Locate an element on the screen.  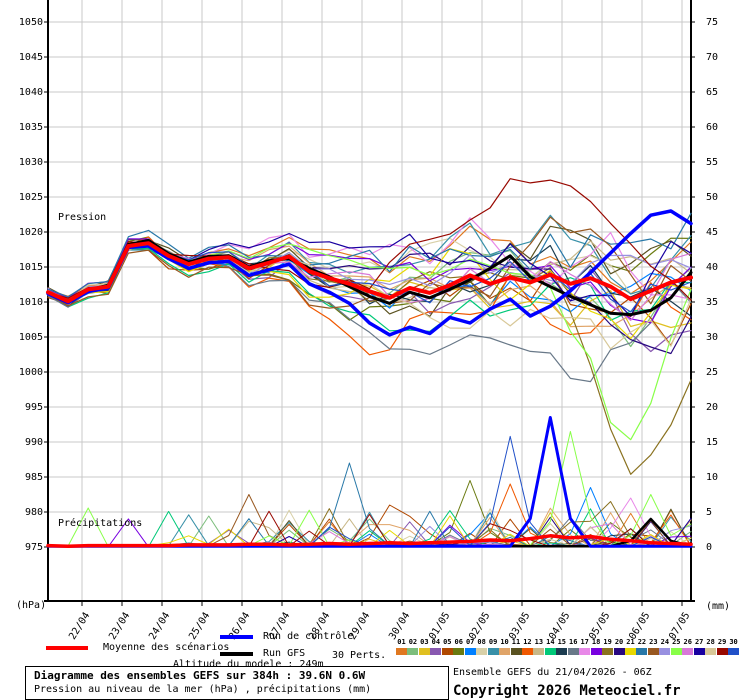
member-number: 25 is located at coordinates (676, 642).